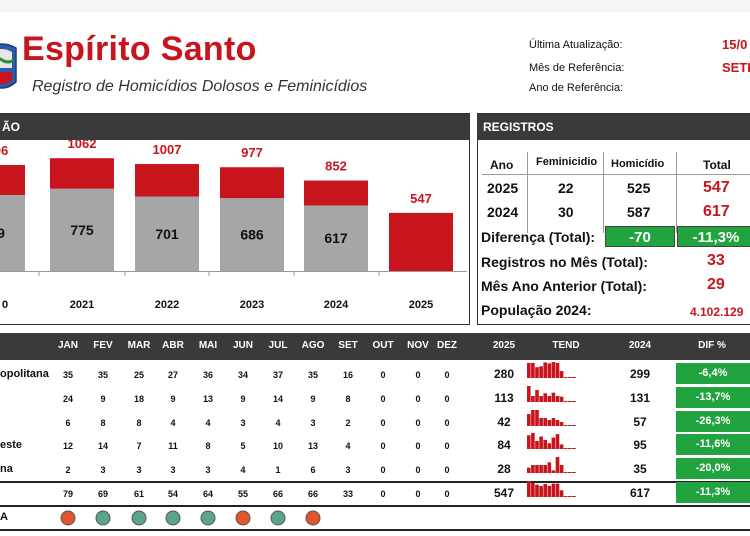  What do you see at coordinates (713, 373) in the screenshot?
I see `row-dif-percent: -6,4%` at bounding box center [713, 373].